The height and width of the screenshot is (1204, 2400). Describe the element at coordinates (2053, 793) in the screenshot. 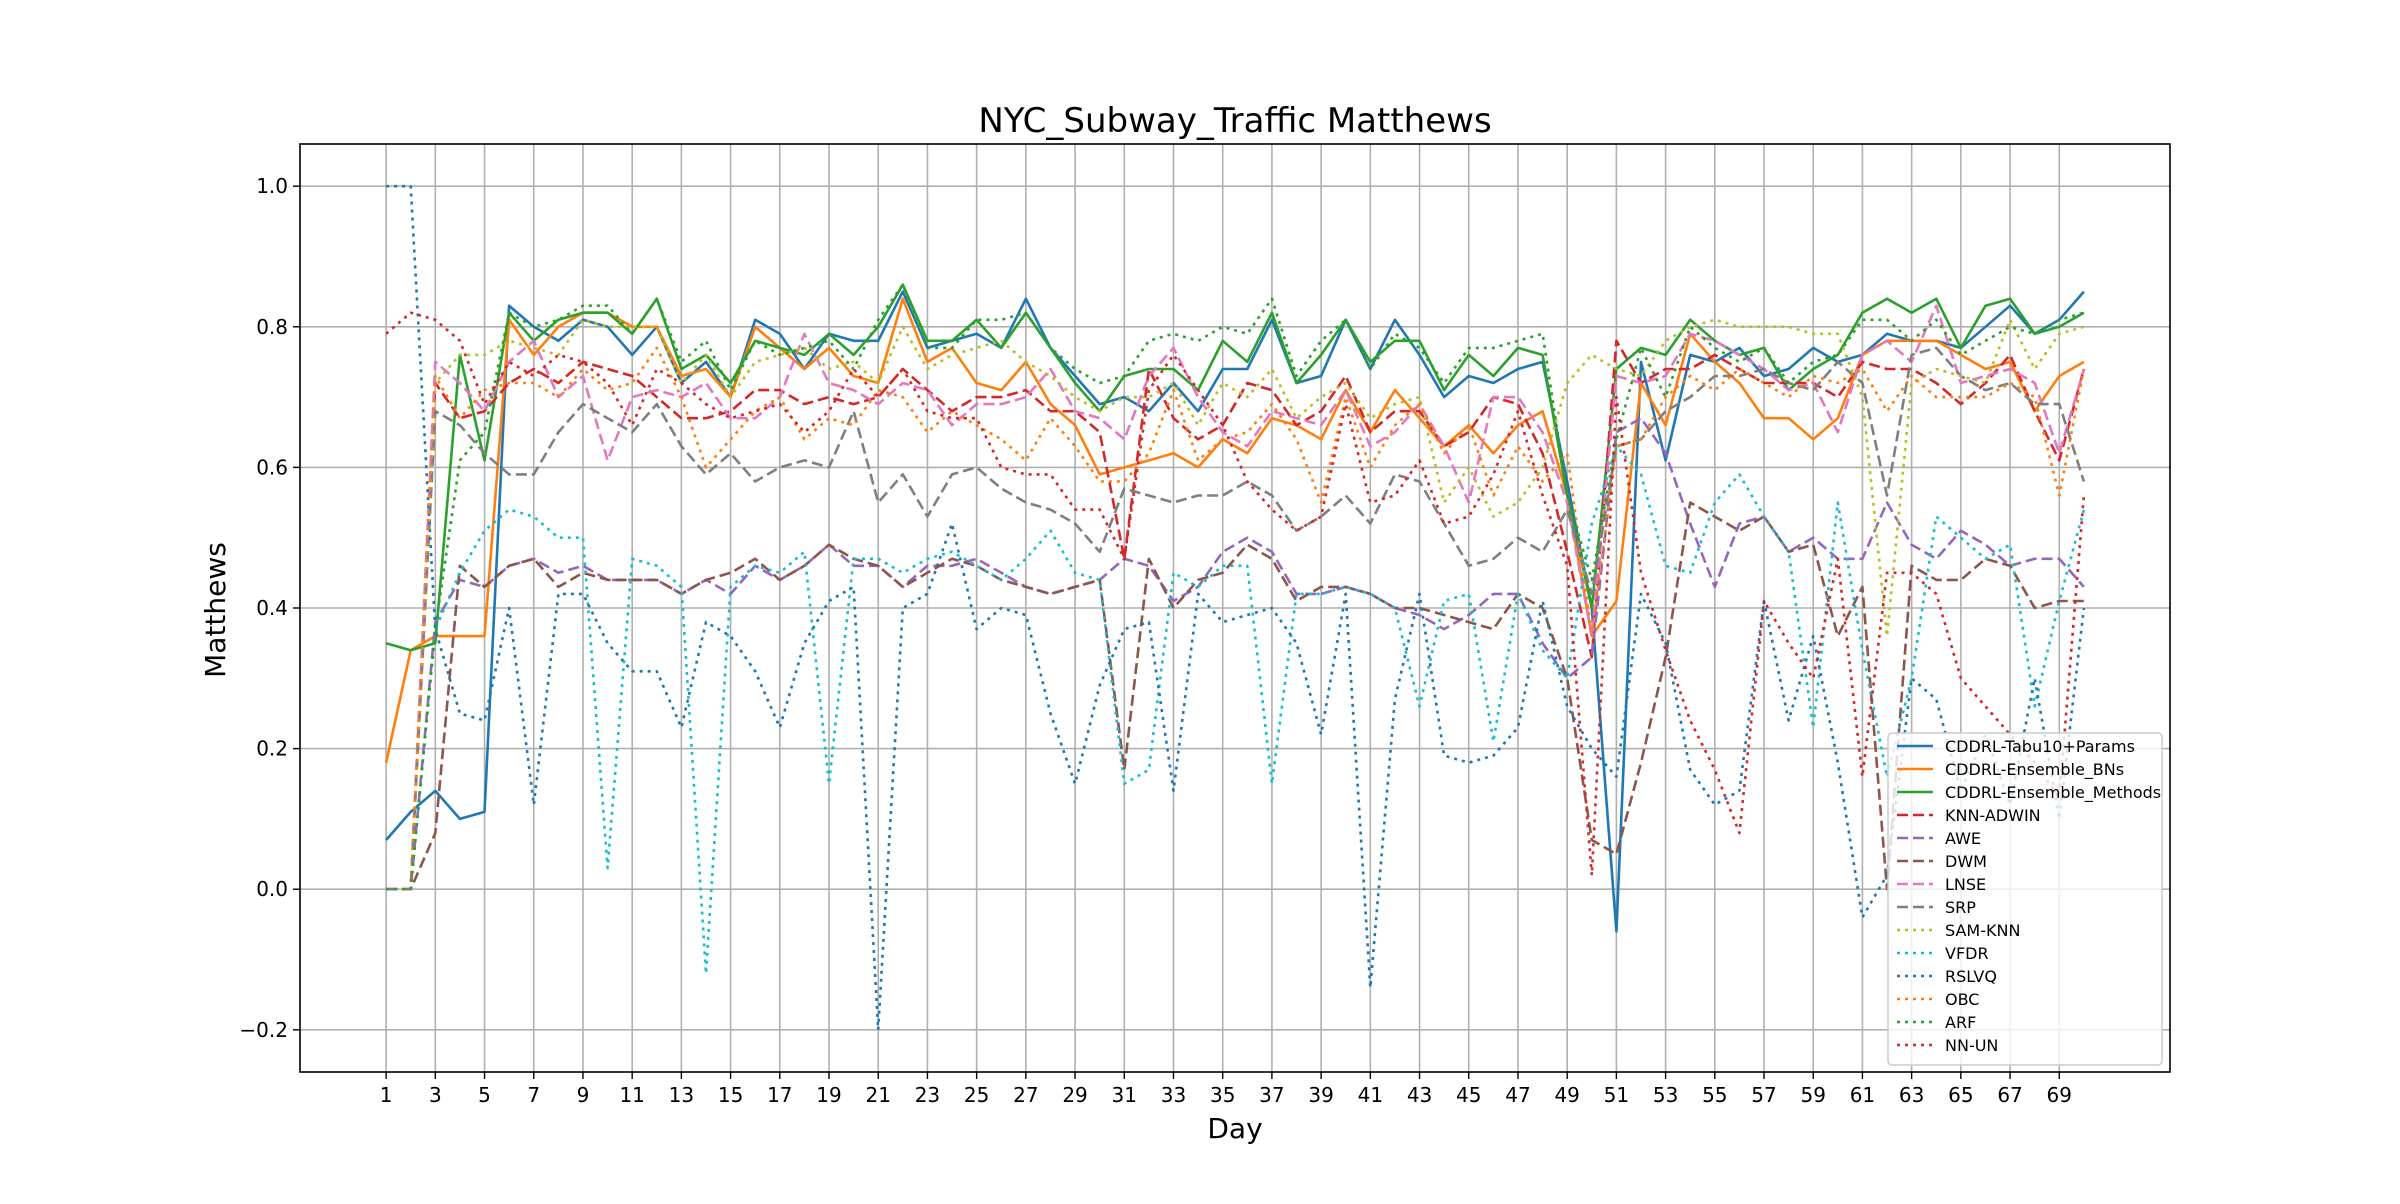

I see `legend-label: CDDRL-Ensemble_Methods` at that location.